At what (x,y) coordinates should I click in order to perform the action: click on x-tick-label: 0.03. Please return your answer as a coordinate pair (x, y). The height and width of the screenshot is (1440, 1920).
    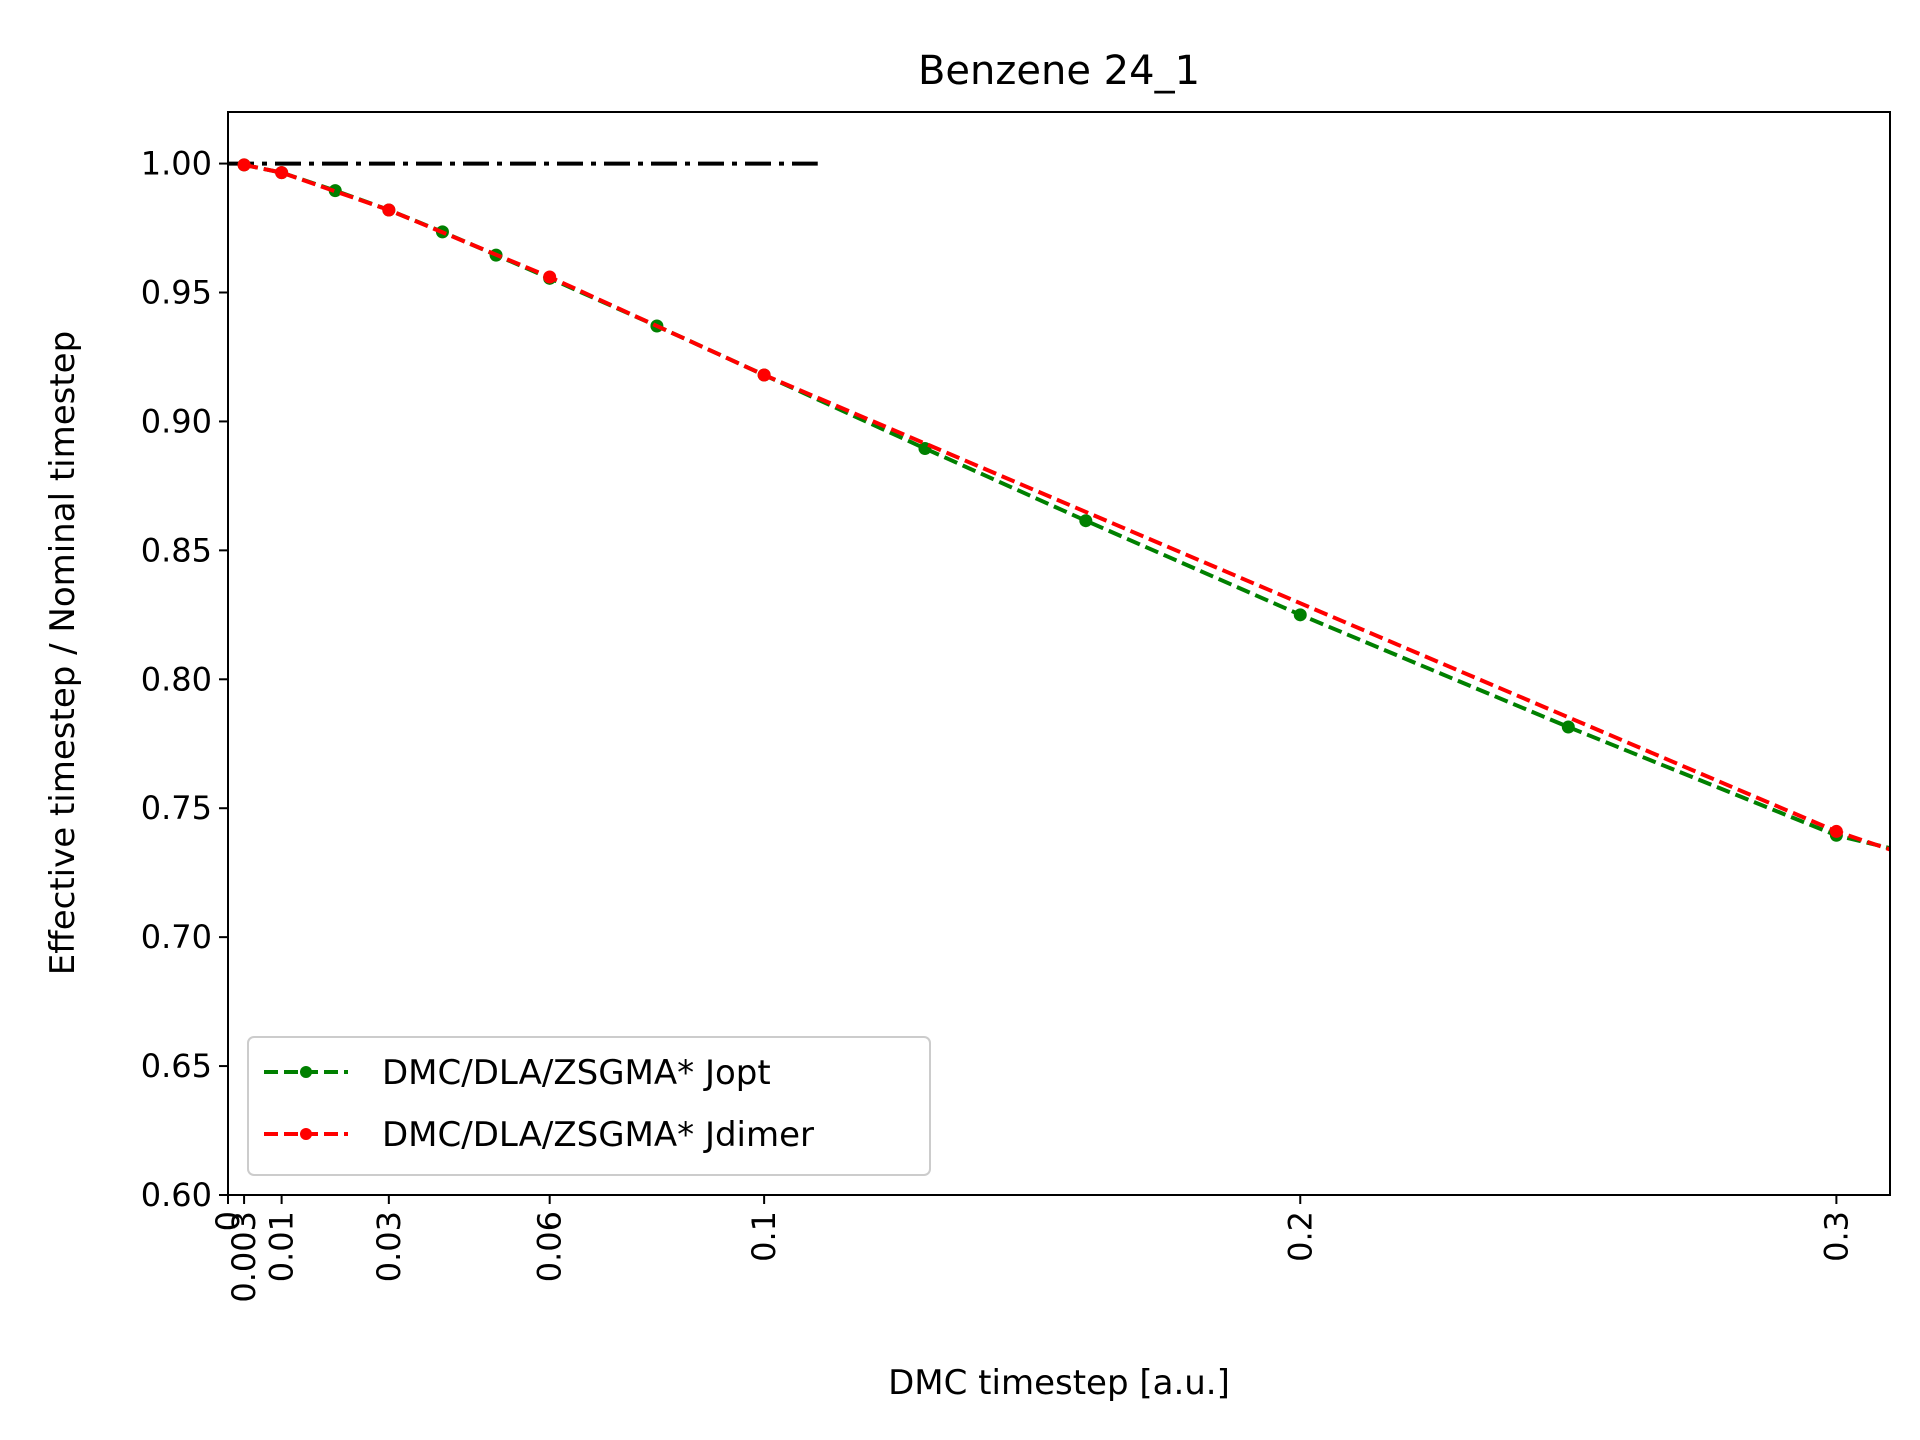
    Looking at the image, I should click on (389, 1246).